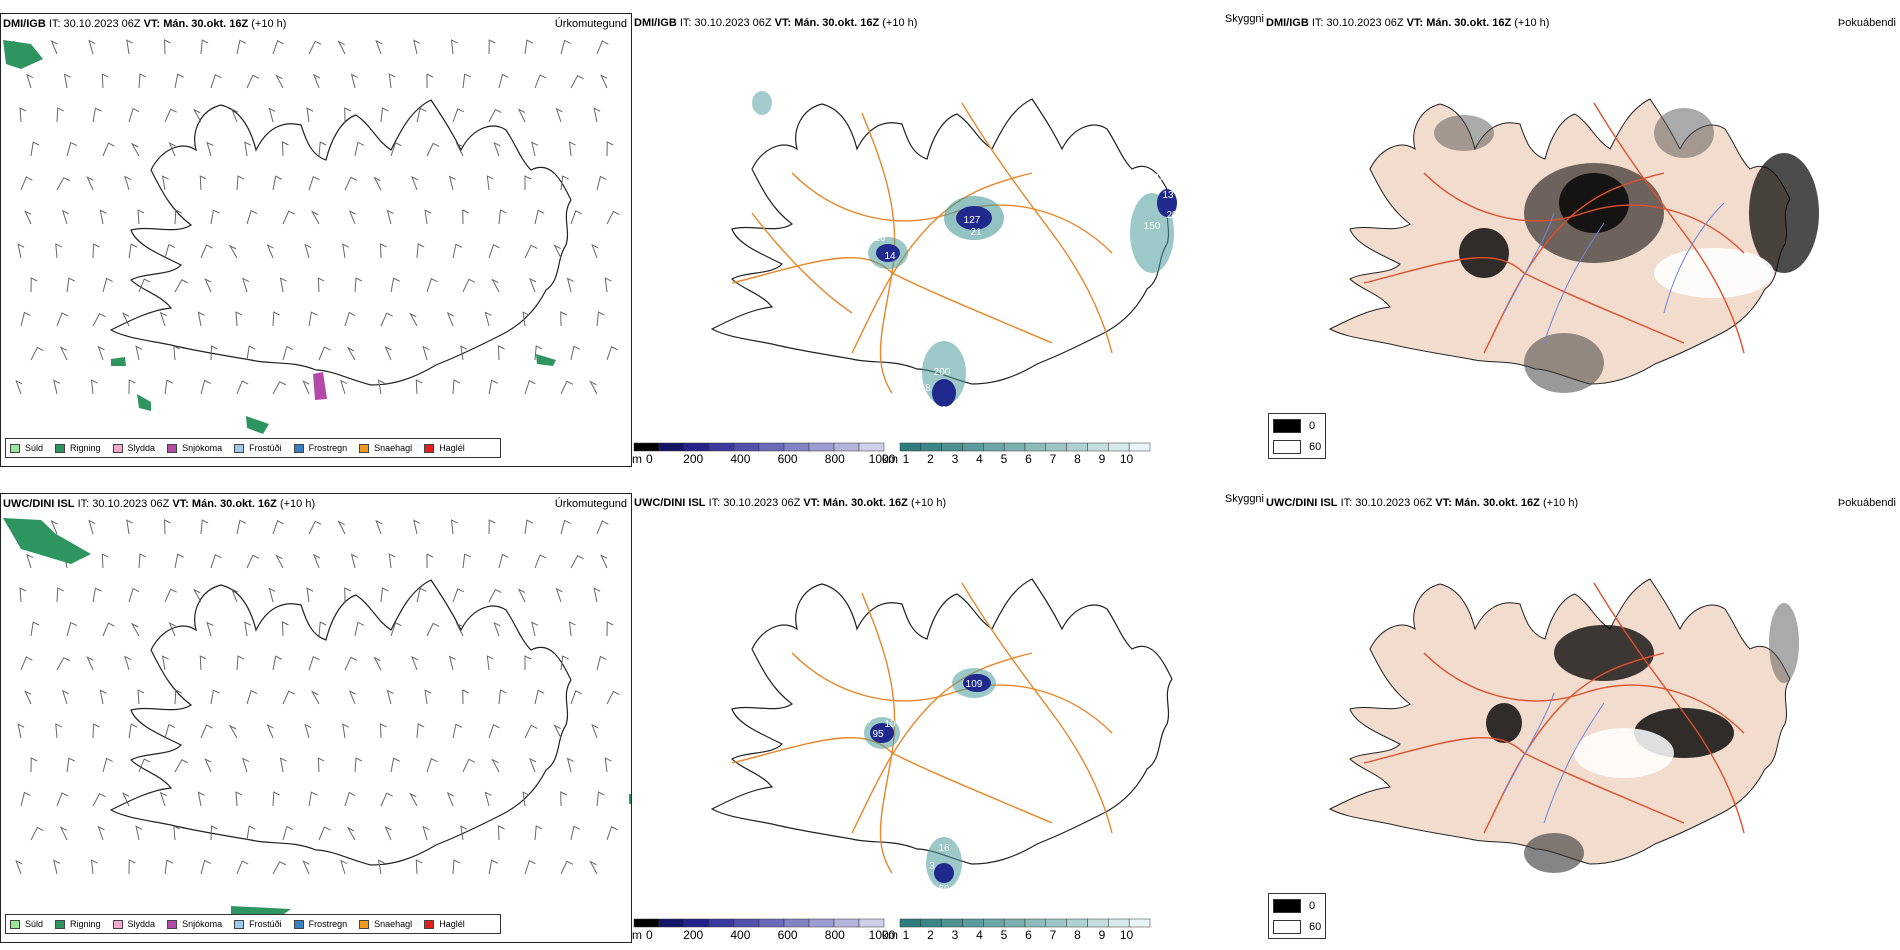  Describe the element at coordinates (1287, 927) in the screenshot. I see `fog-scale-max-swatch` at that location.